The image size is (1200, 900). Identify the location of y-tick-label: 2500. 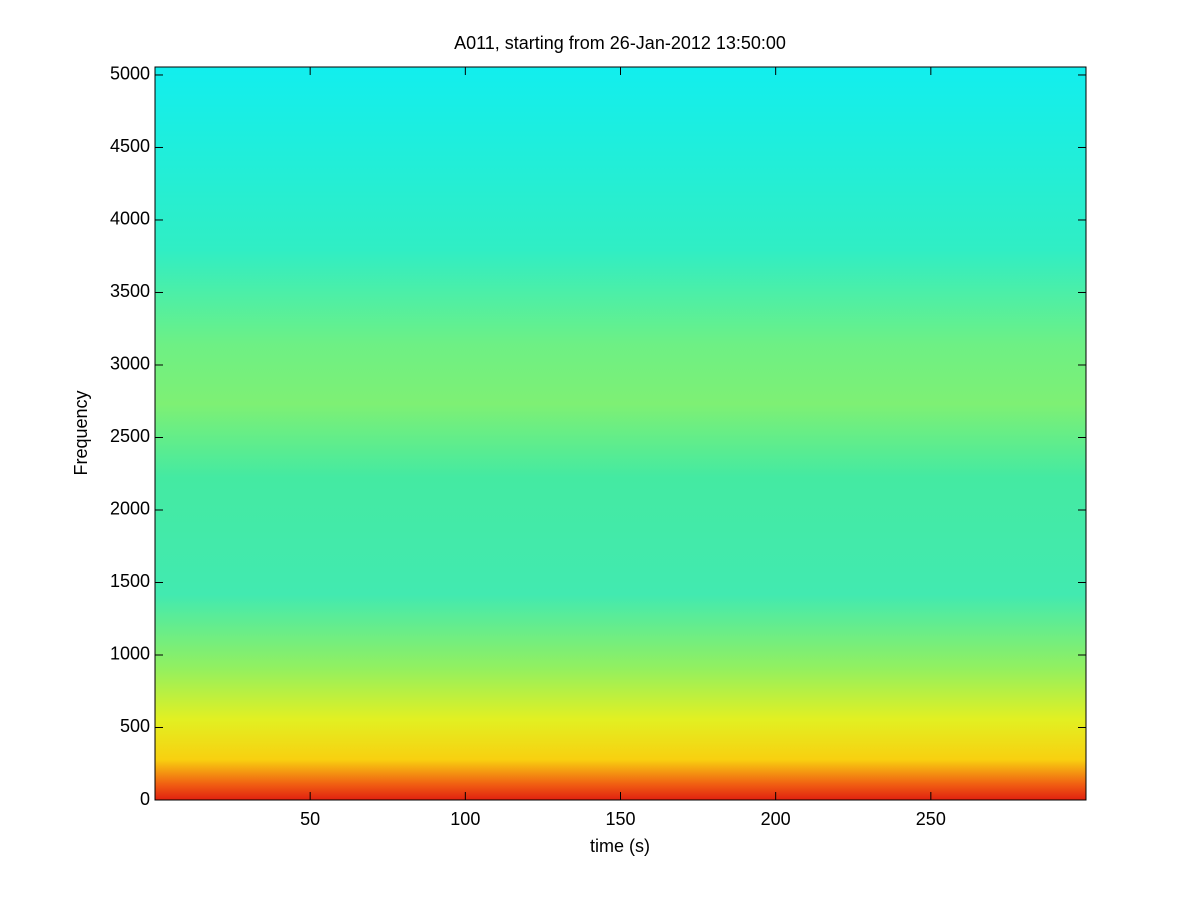
(130, 436).